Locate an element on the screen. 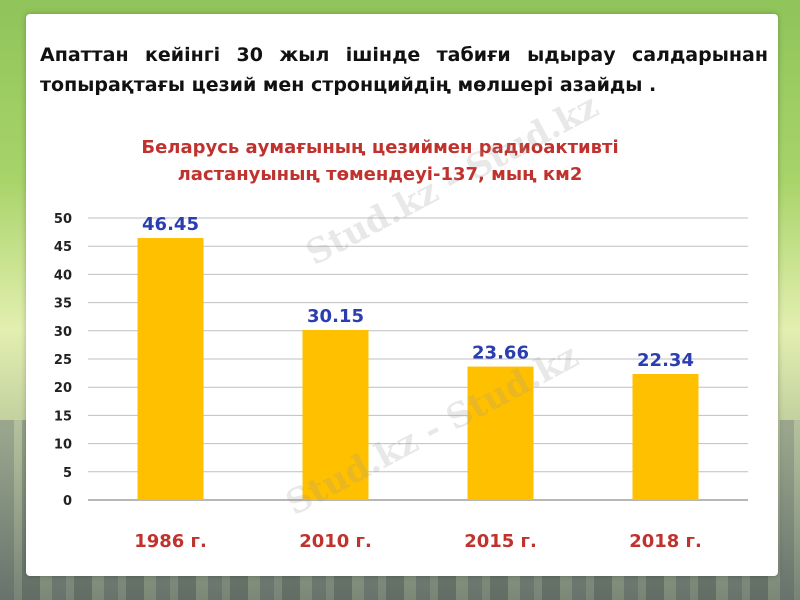 The height and width of the screenshot is (600, 800). x-category-label: 2018 г. is located at coordinates (665, 541).